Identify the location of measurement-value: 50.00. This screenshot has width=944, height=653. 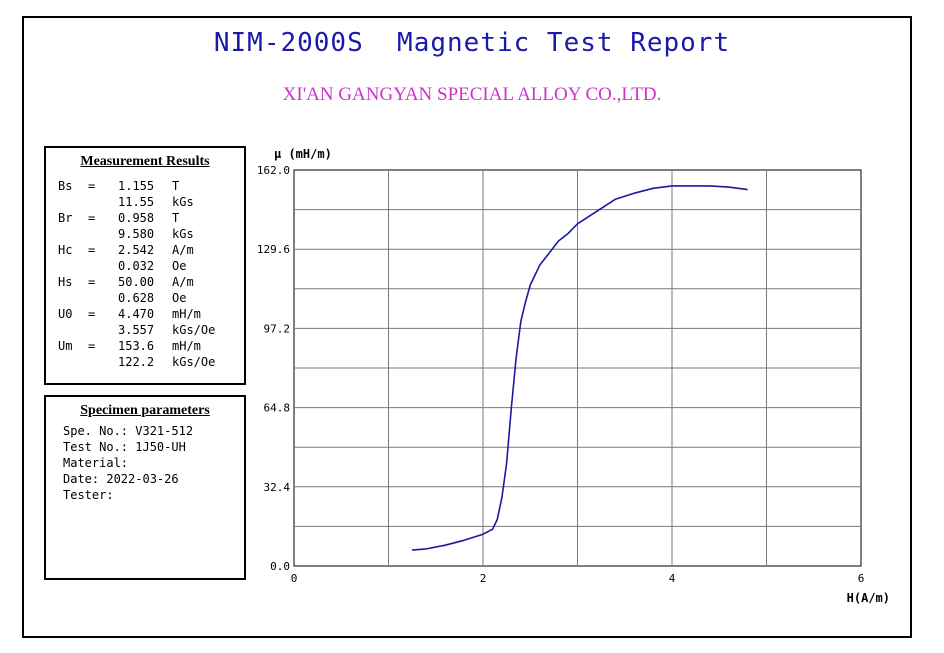
(136, 282).